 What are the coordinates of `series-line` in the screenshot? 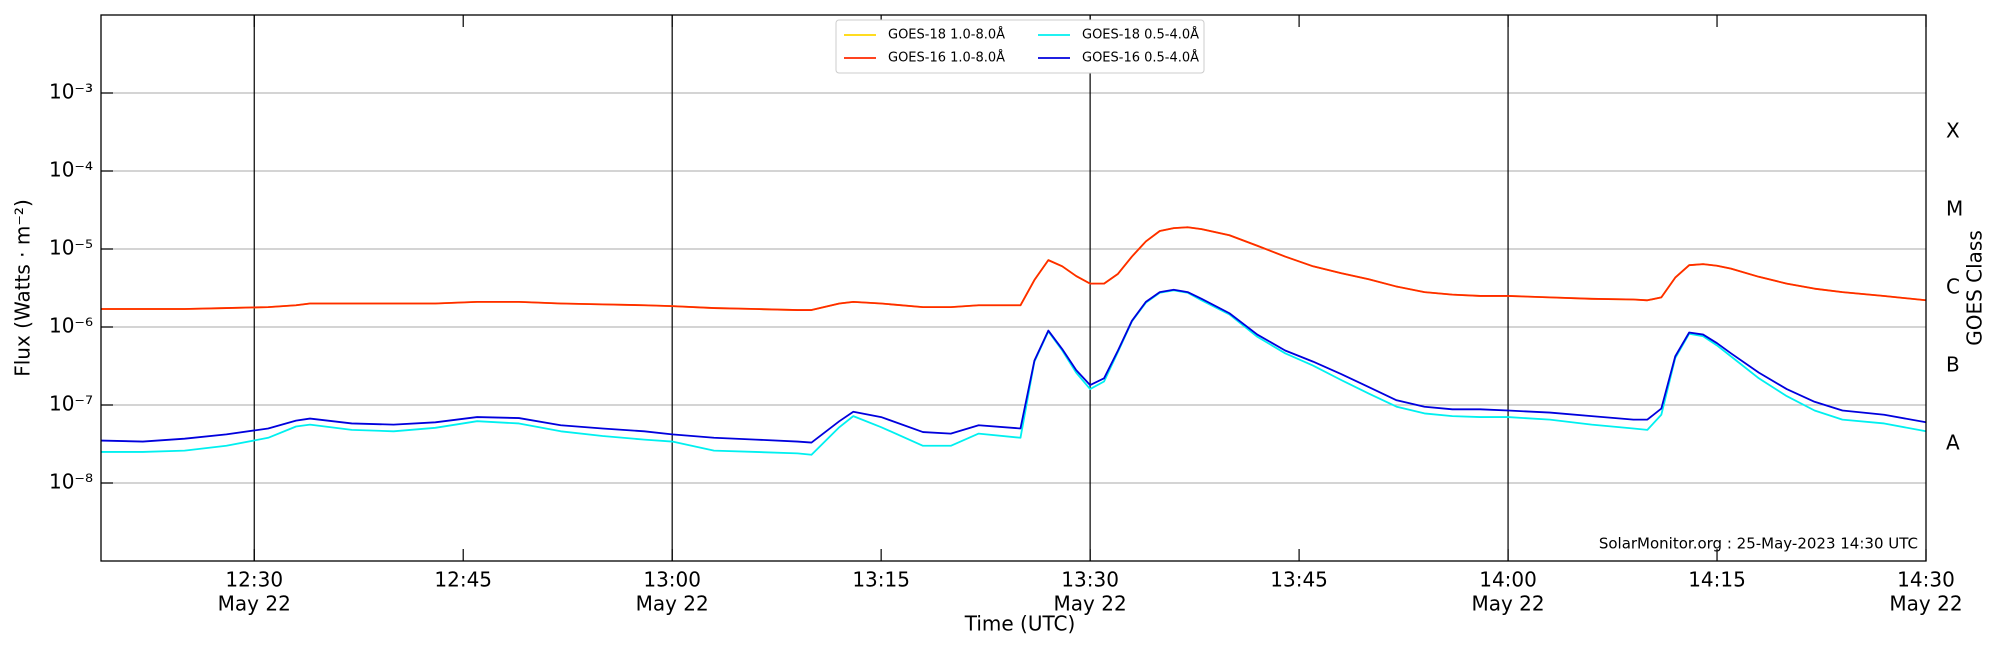 It's located at (1014, 268).